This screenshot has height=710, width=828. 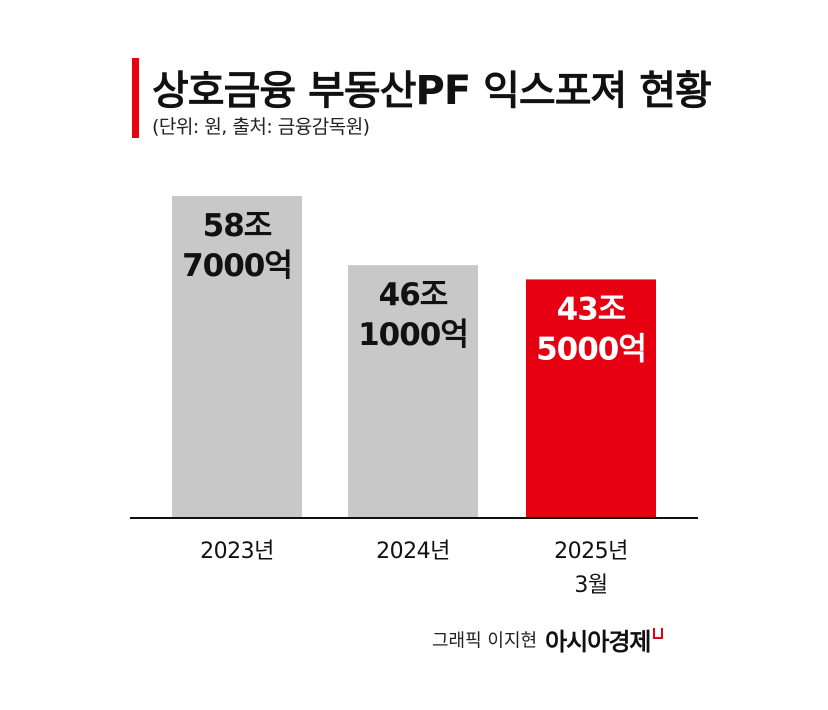 What do you see at coordinates (261, 127) in the screenshot?
I see `chart-subtitle: (단위: 원, 출처: 금융감독원)` at bounding box center [261, 127].